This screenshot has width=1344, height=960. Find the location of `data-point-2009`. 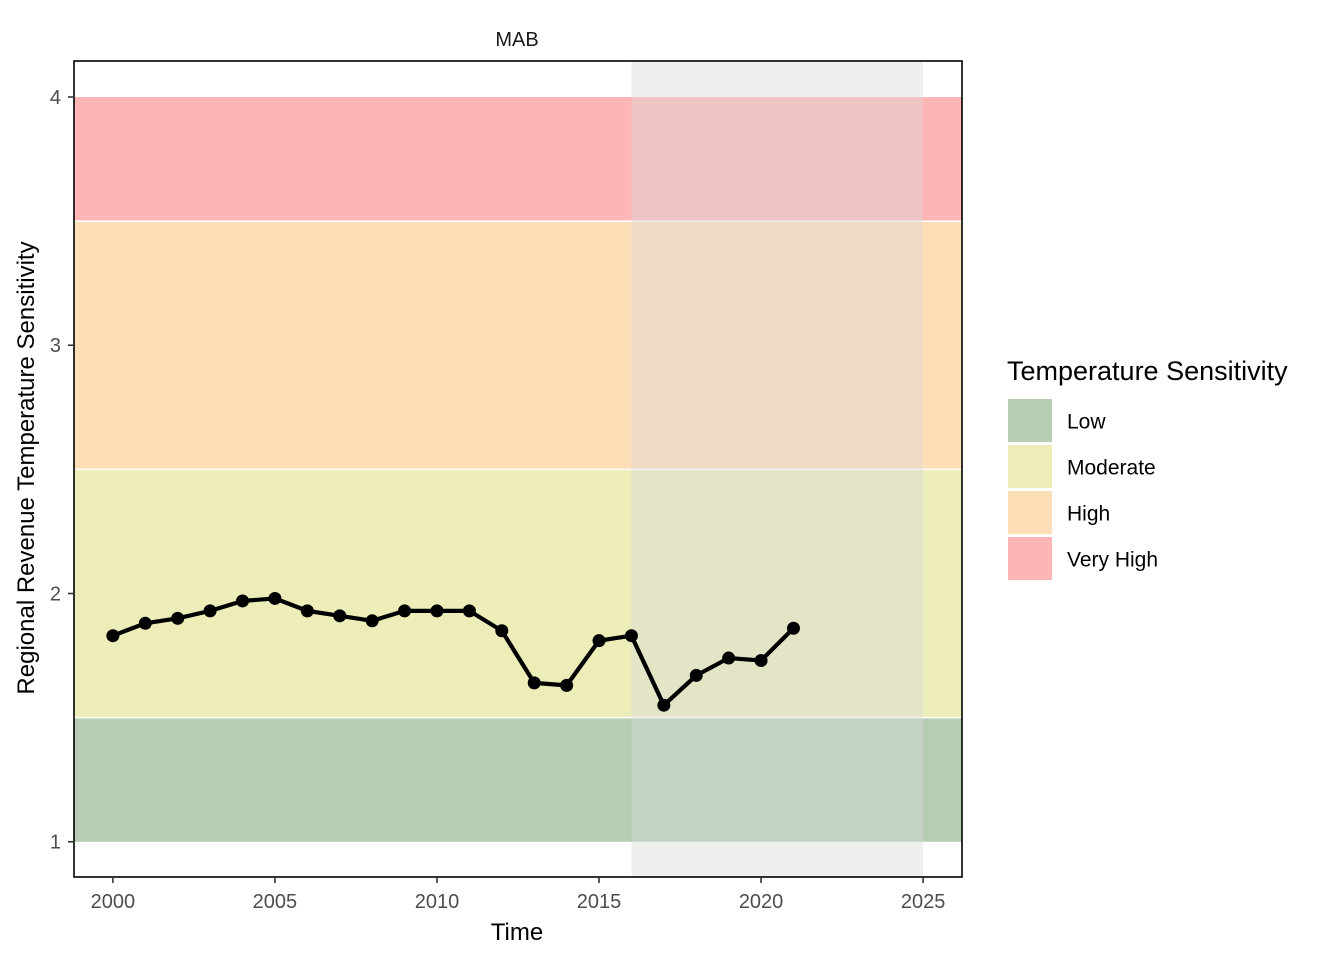

data-point-2009 is located at coordinates (405, 611).